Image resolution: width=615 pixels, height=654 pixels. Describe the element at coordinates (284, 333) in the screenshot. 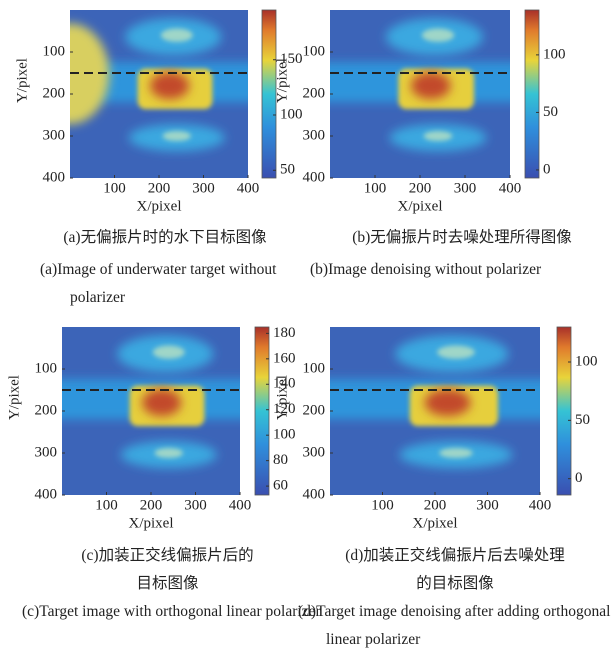

I see `colorbar-tick-label: 180` at that location.